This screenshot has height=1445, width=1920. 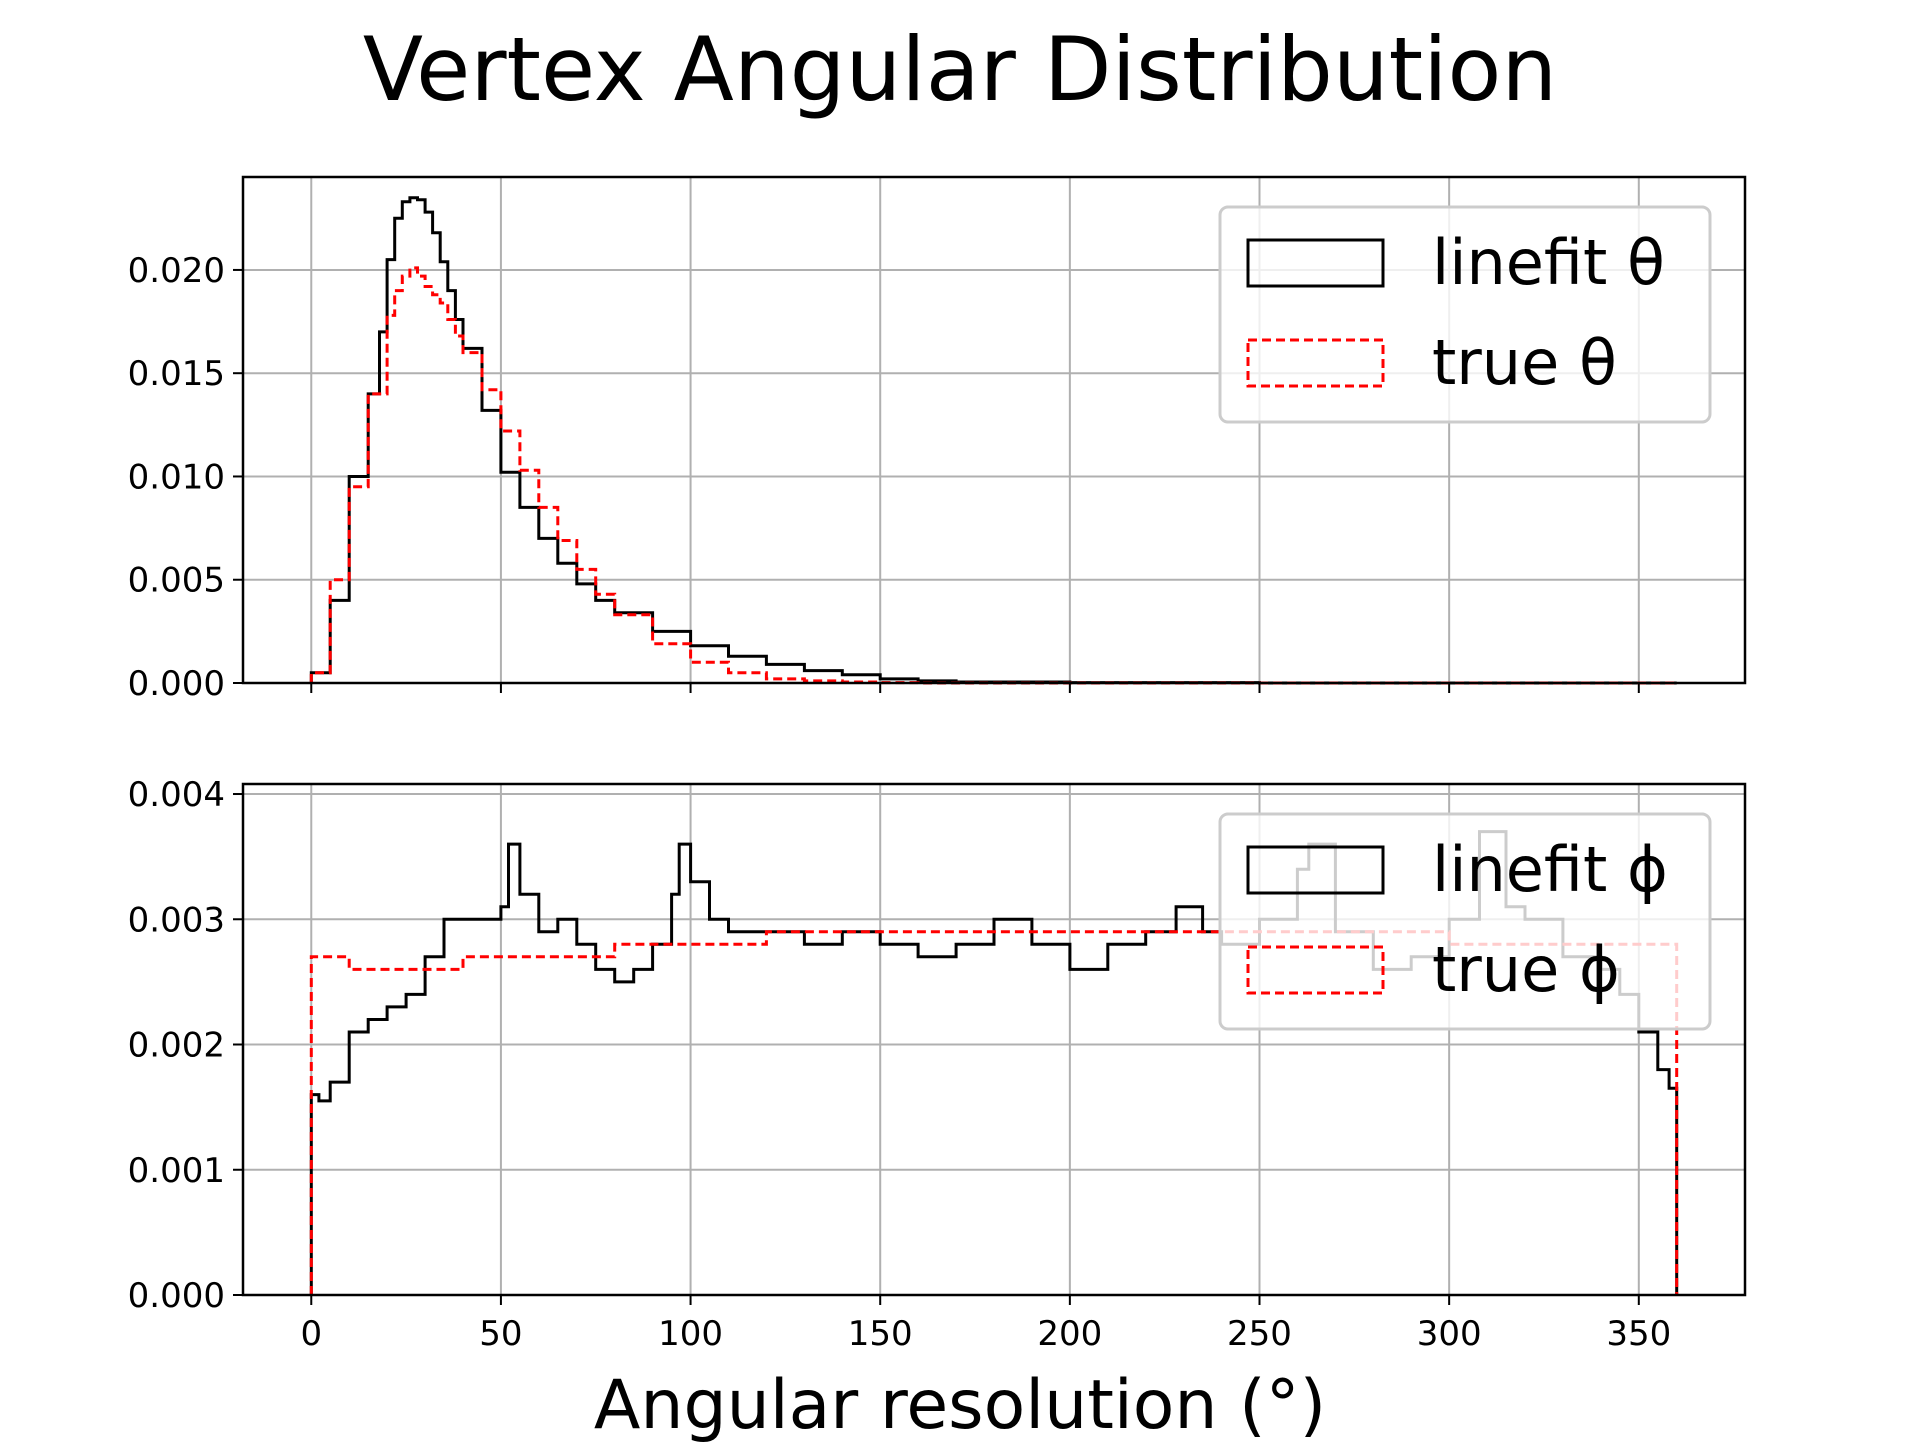 I want to click on legend: linefit ϕ true ϕ, so click(x=1465, y=921).